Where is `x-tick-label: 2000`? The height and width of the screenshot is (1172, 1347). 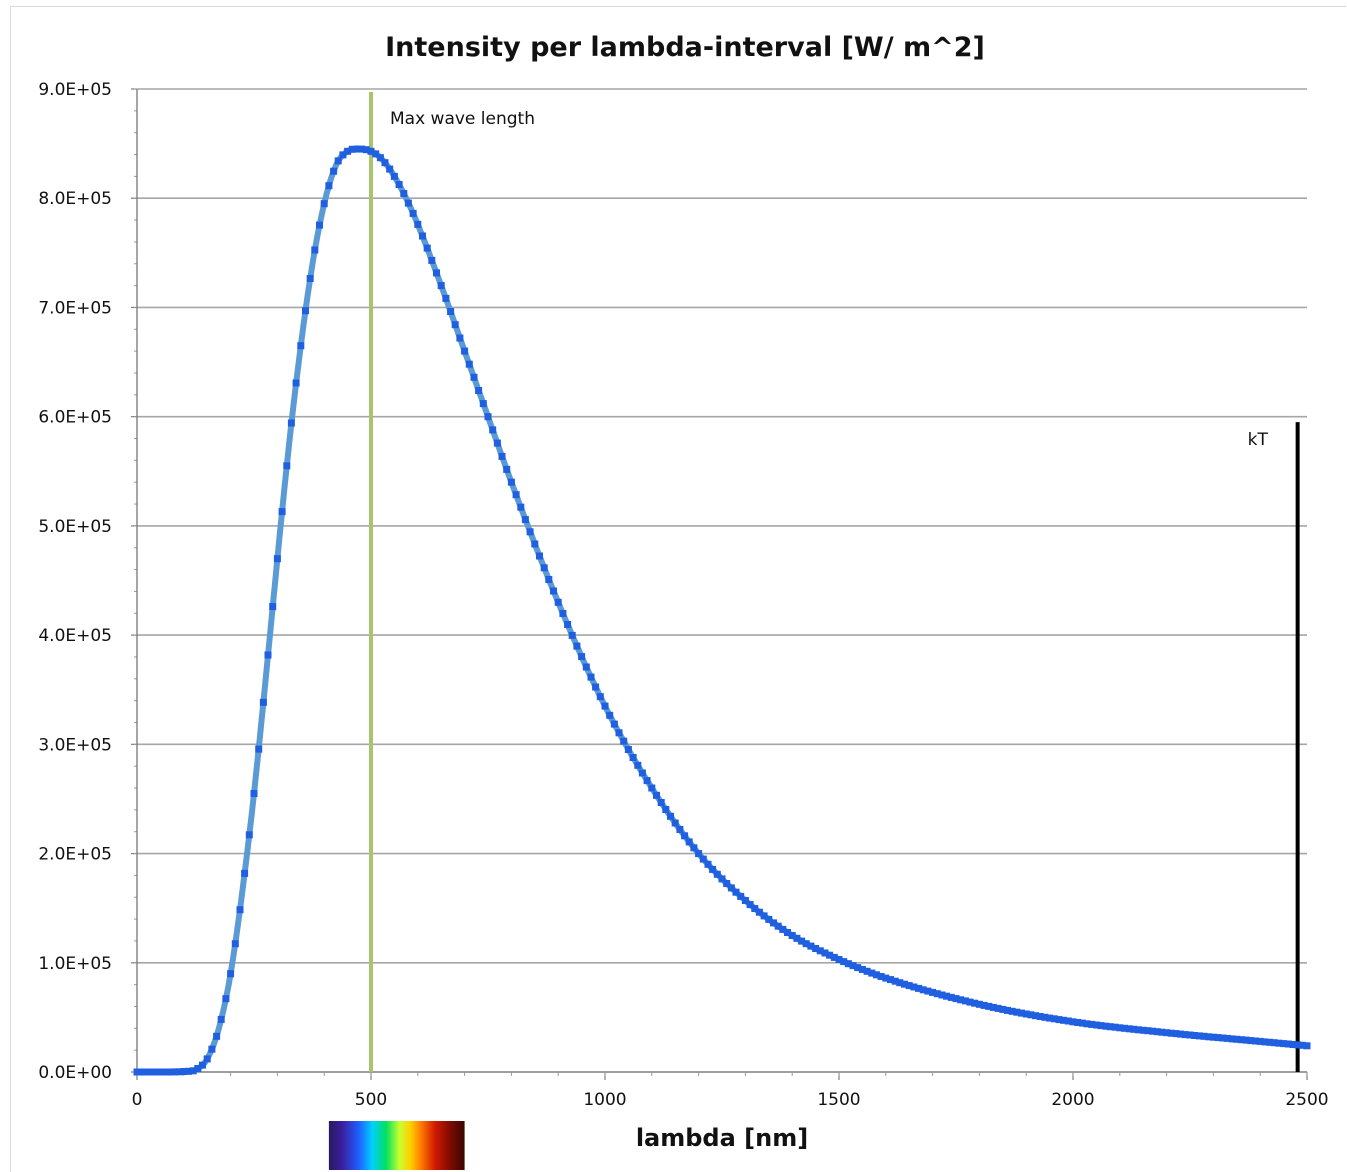
x-tick-label: 2000 is located at coordinates (1072, 1100).